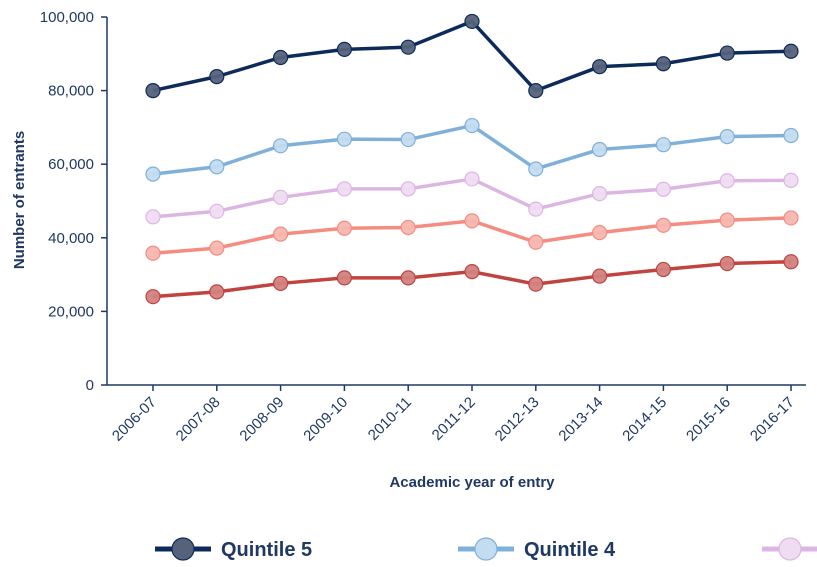 The height and width of the screenshot is (567, 817). Describe the element at coordinates (266, 550) in the screenshot. I see `legend-label: Quintile 5` at that location.